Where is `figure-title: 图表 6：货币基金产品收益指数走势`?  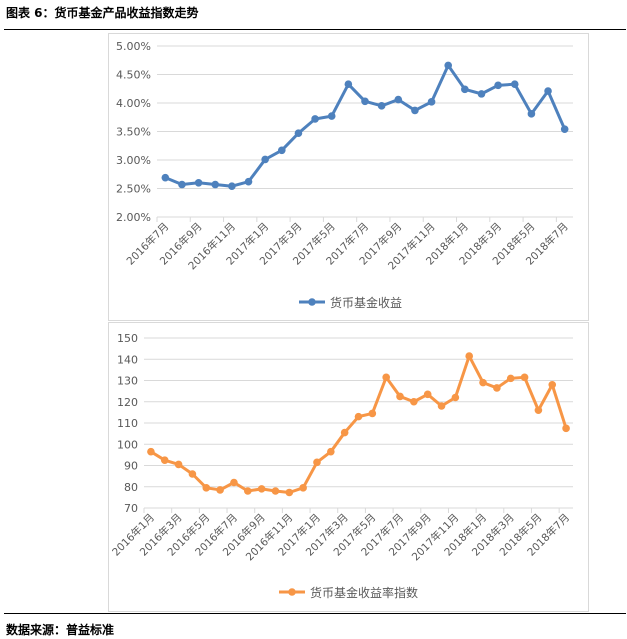 figure-title: 图表 6：货币基金产品收益指数走势 is located at coordinates (102, 13).